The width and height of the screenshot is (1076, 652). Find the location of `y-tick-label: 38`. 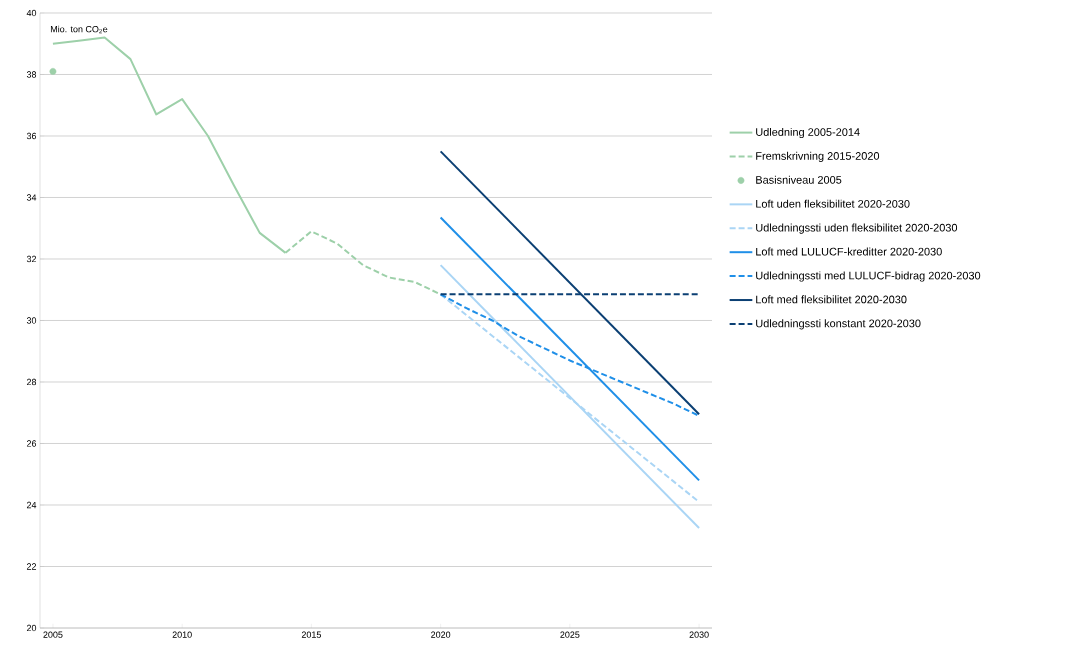

y-tick-label: 38 is located at coordinates (31, 74).